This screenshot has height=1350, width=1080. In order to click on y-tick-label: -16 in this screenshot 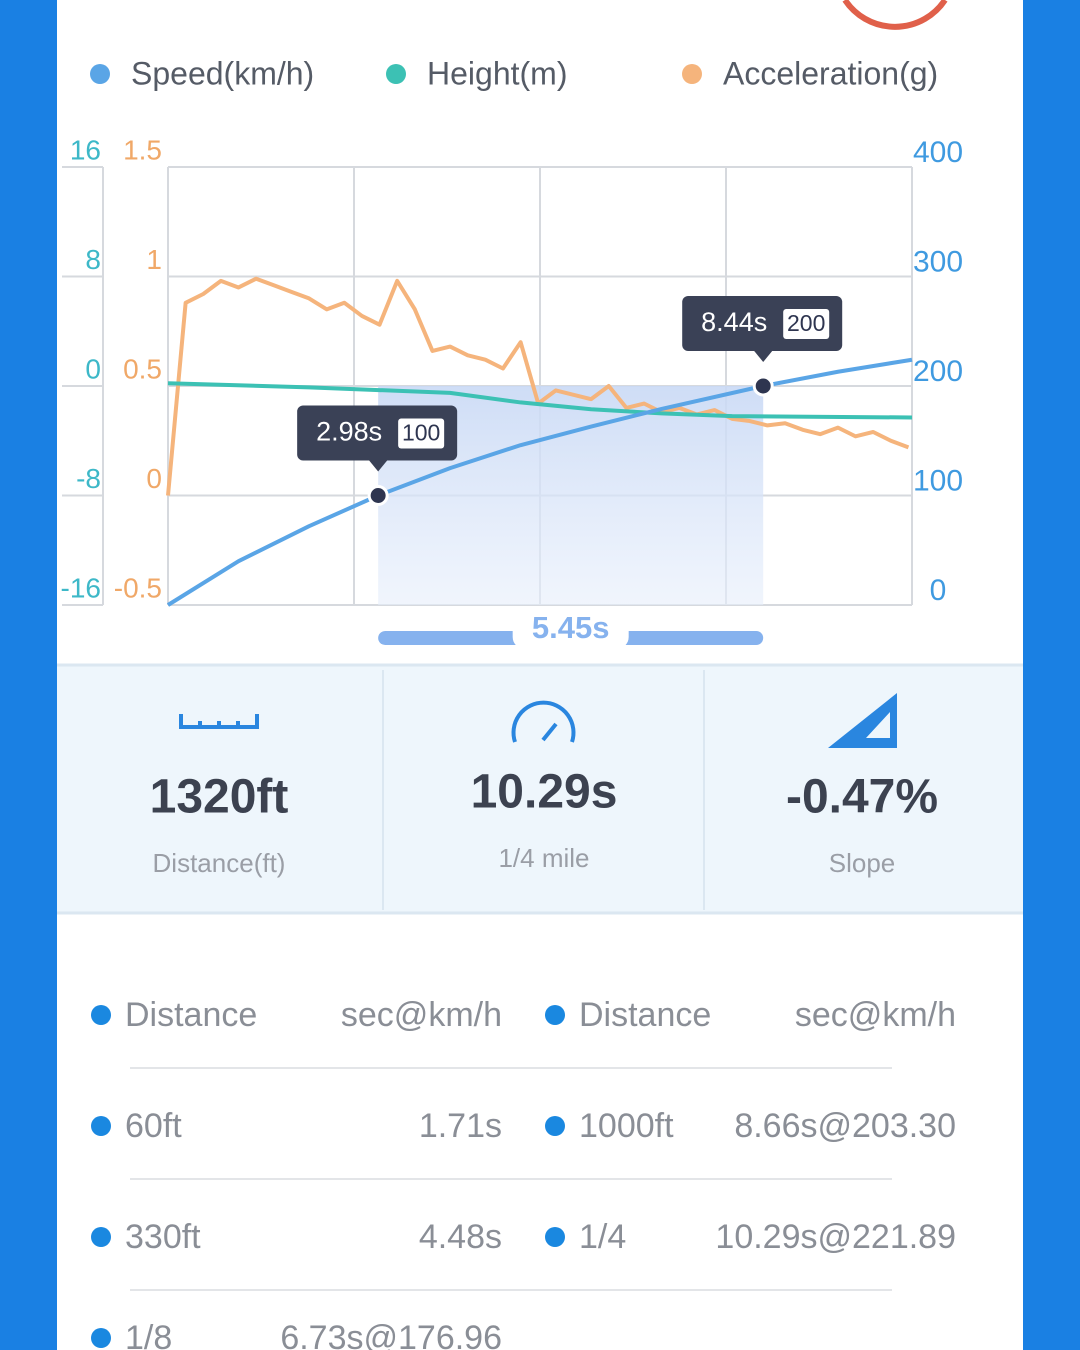, I will do `click(81, 587)`.